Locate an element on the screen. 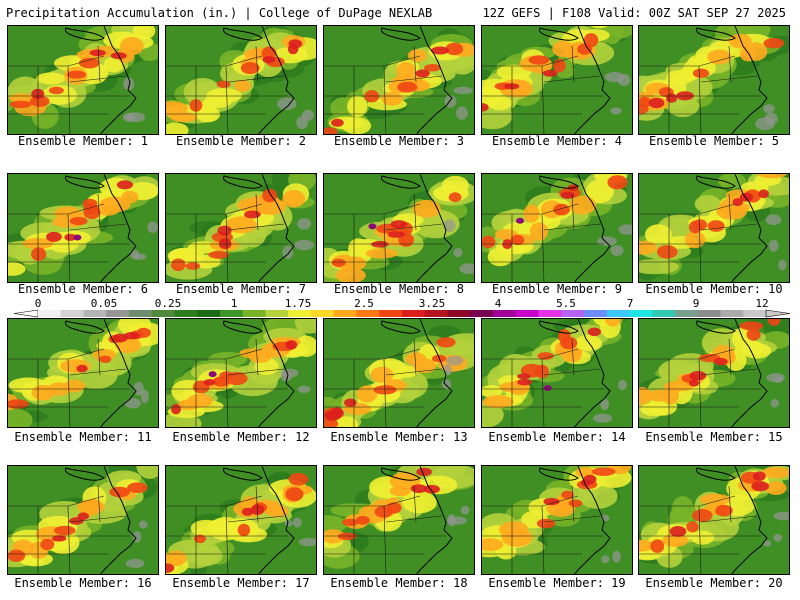 Image resolution: width=800 pixels, height=600 pixels. ensemble-member-caption: Ensemble Member: 5 is located at coordinates (714, 141).